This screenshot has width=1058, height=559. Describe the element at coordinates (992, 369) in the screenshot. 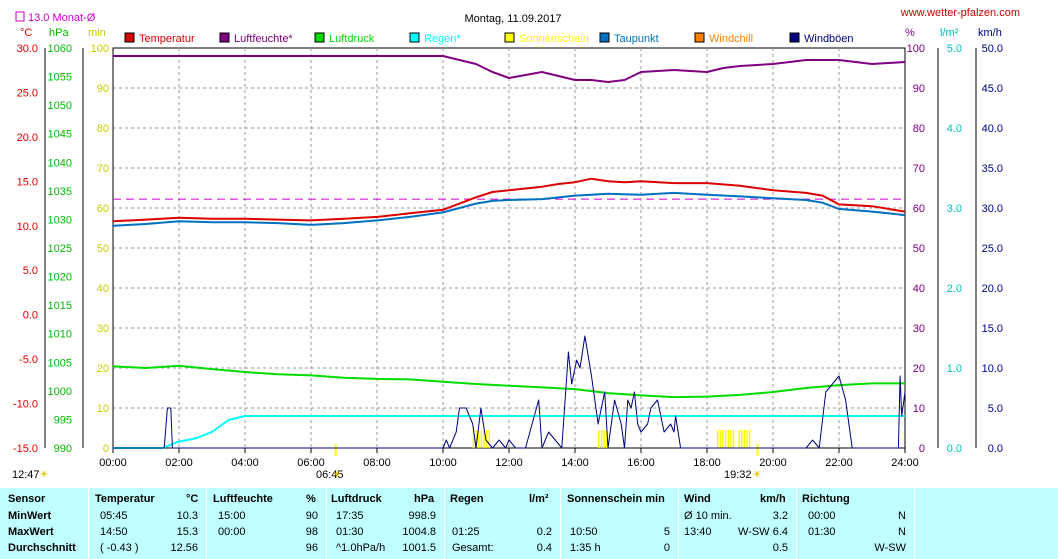

I see `wind_kmh-tick-label: 10.0` at that location.